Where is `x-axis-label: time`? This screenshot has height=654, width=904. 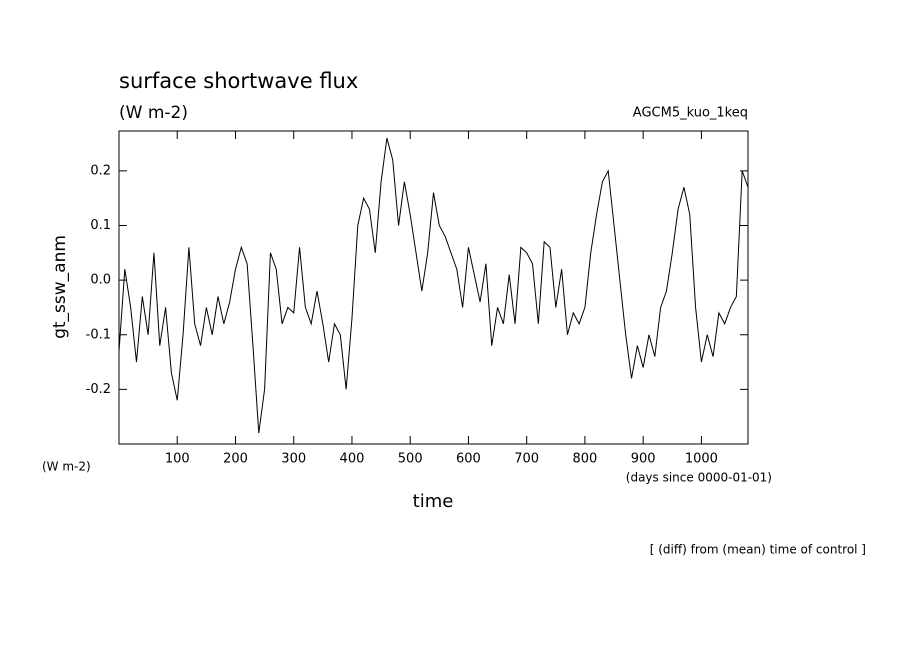
x-axis-label: time is located at coordinates (433, 501).